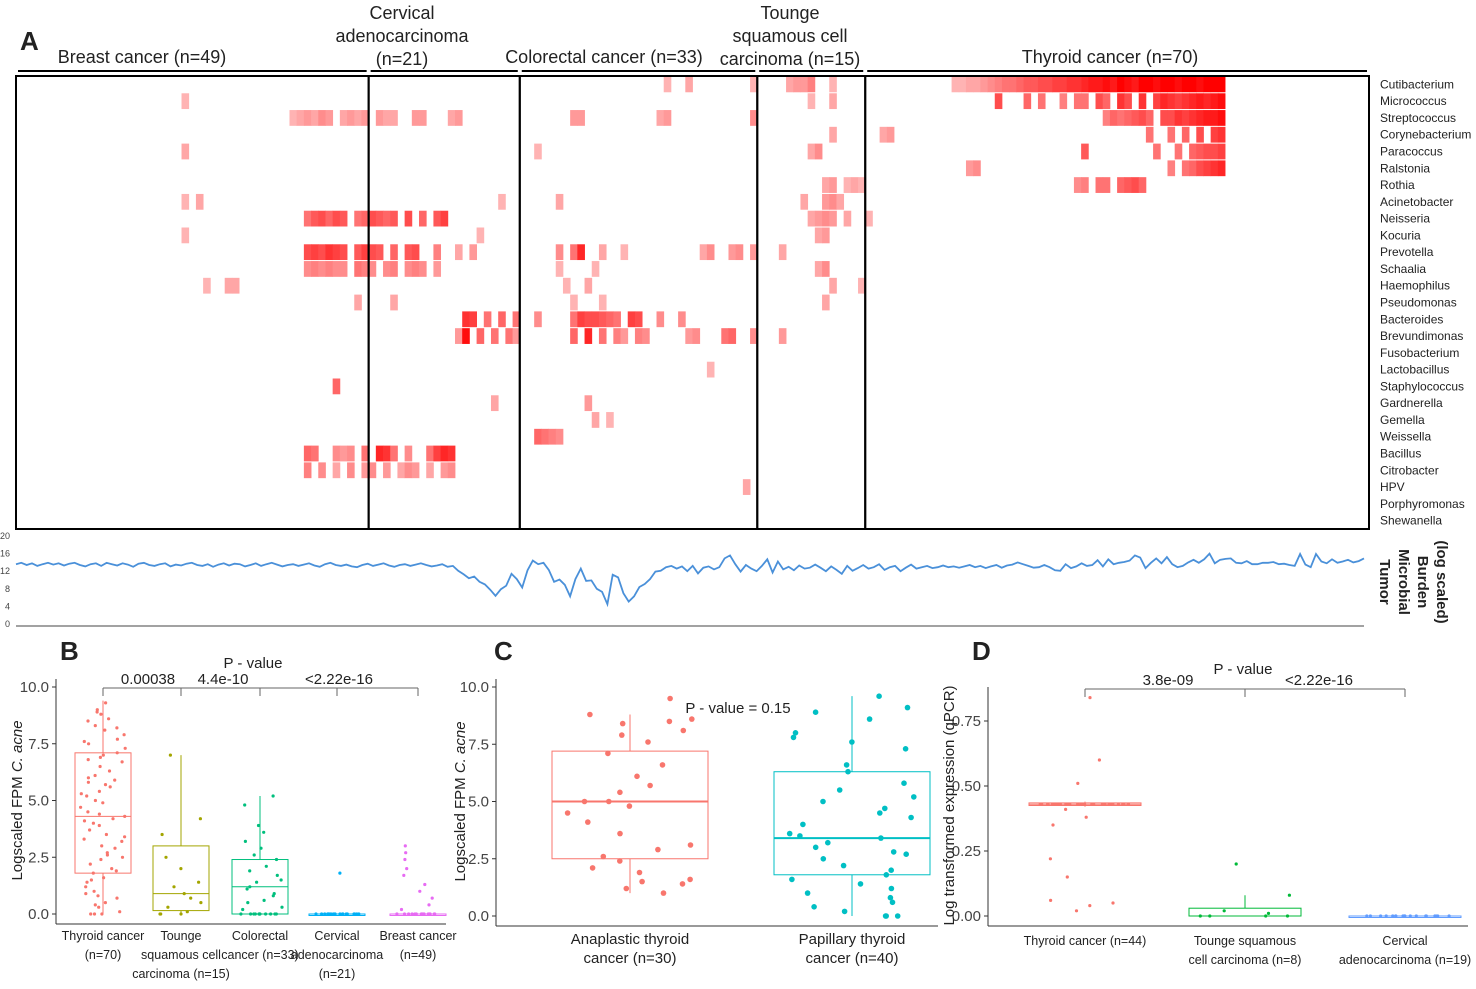  What do you see at coordinates (5, 536) in the screenshot?
I see `burden-ytick: 20` at bounding box center [5, 536].